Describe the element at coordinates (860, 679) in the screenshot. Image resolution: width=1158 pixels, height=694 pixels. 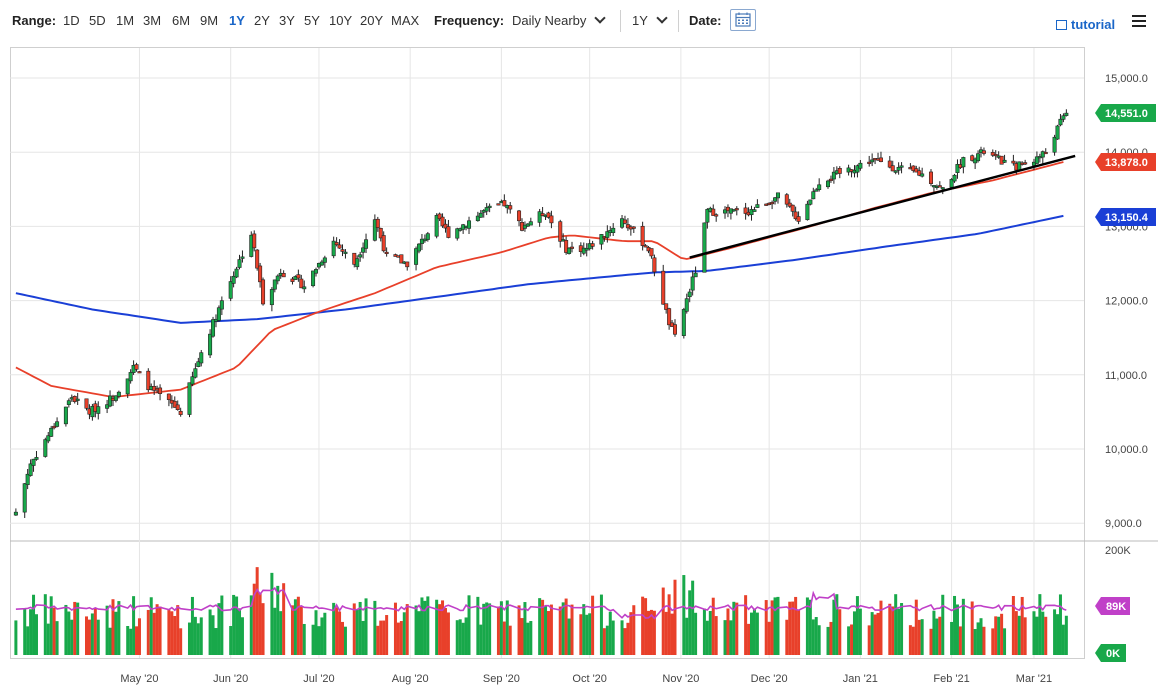
I see `date-axis-tick: Jan '21` at that location.